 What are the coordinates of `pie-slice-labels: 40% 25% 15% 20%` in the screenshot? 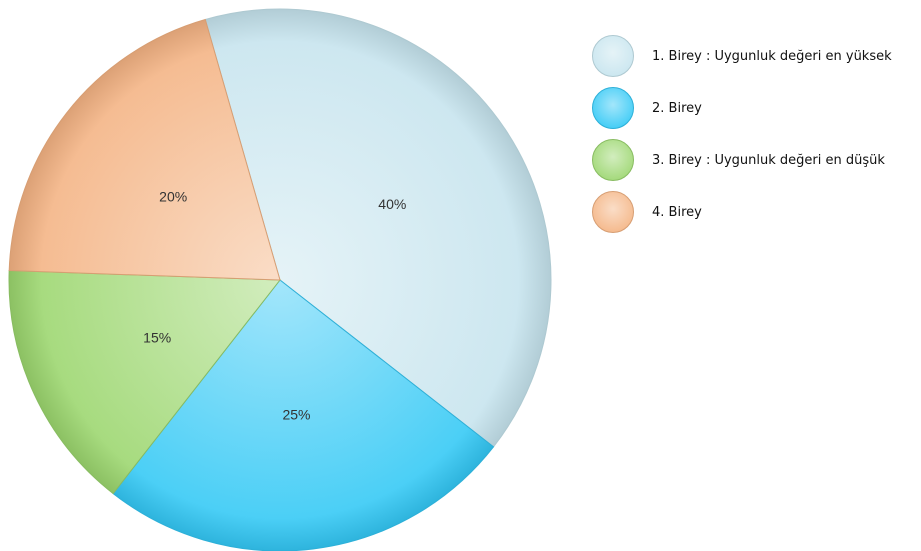 It's located at (274, 306).